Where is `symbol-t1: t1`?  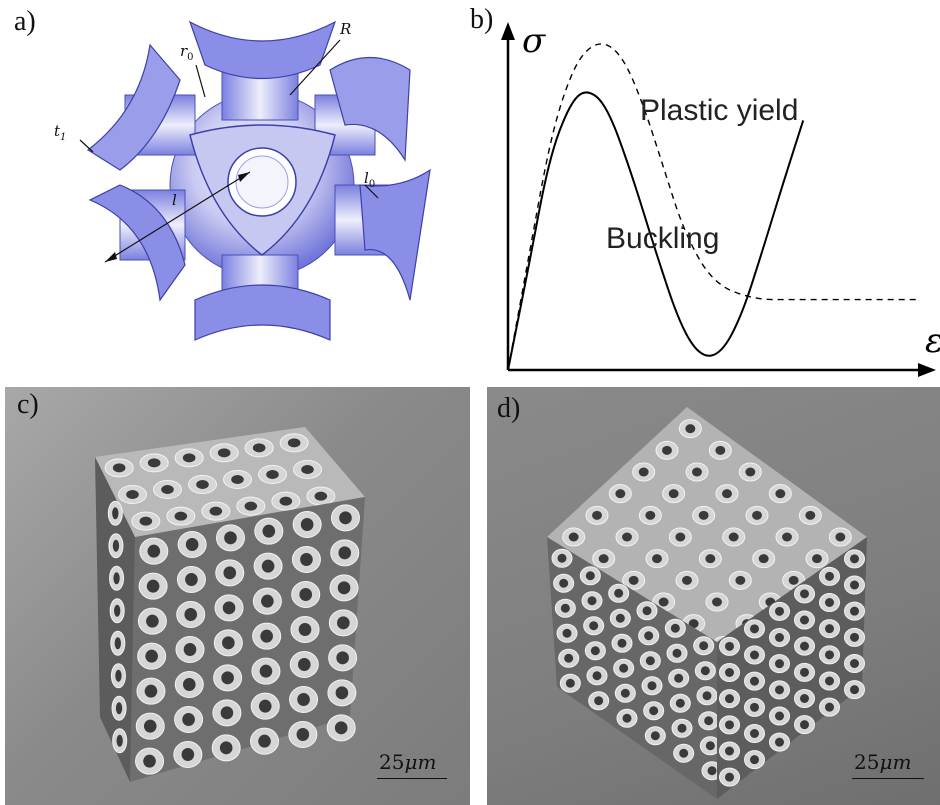 symbol-t1: t1 is located at coordinates (60, 132).